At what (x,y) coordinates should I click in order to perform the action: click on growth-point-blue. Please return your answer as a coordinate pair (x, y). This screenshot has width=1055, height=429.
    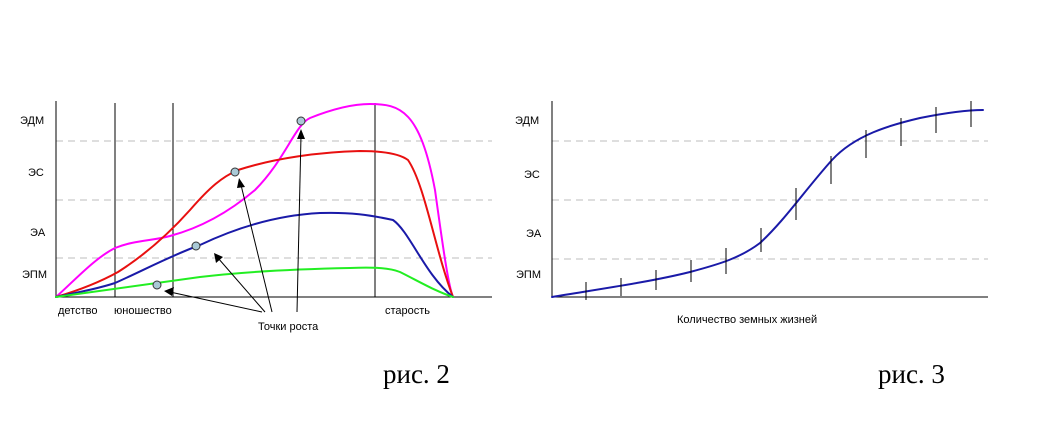
    Looking at the image, I should click on (196, 246).